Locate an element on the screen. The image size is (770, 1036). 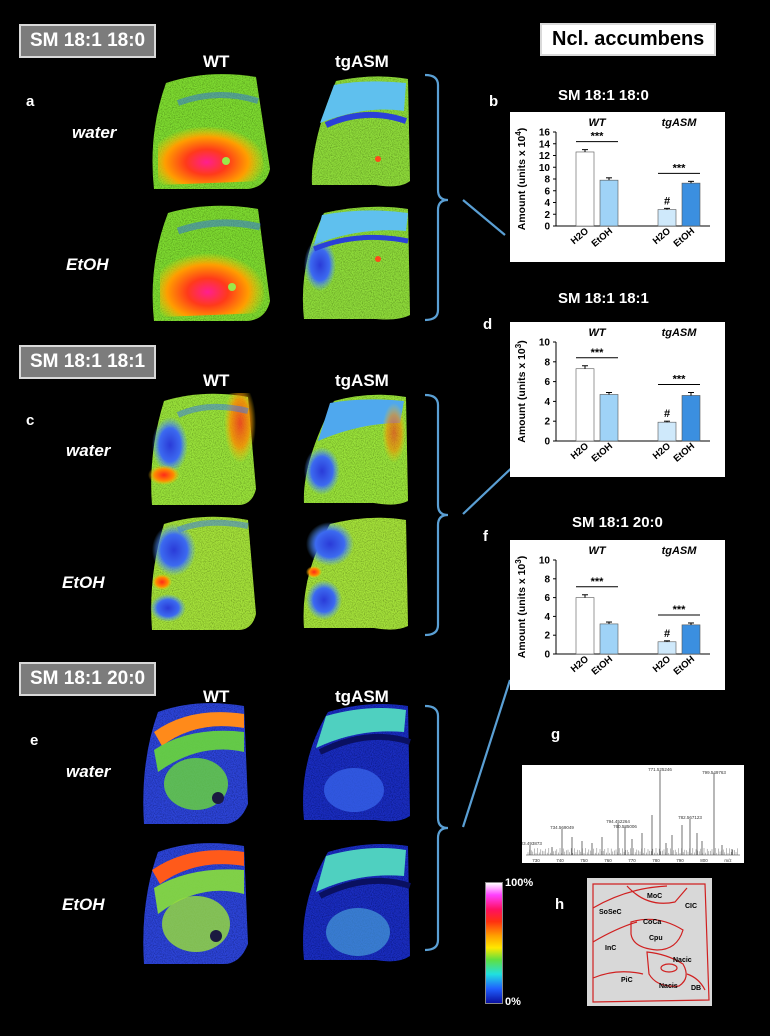
y-tick-label: 4 is located at coordinates (547, 402).